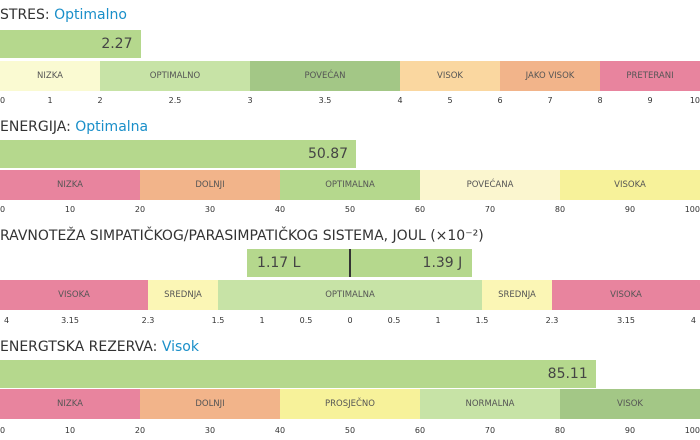  I want to click on energija-tick: 60, so click(420, 209).